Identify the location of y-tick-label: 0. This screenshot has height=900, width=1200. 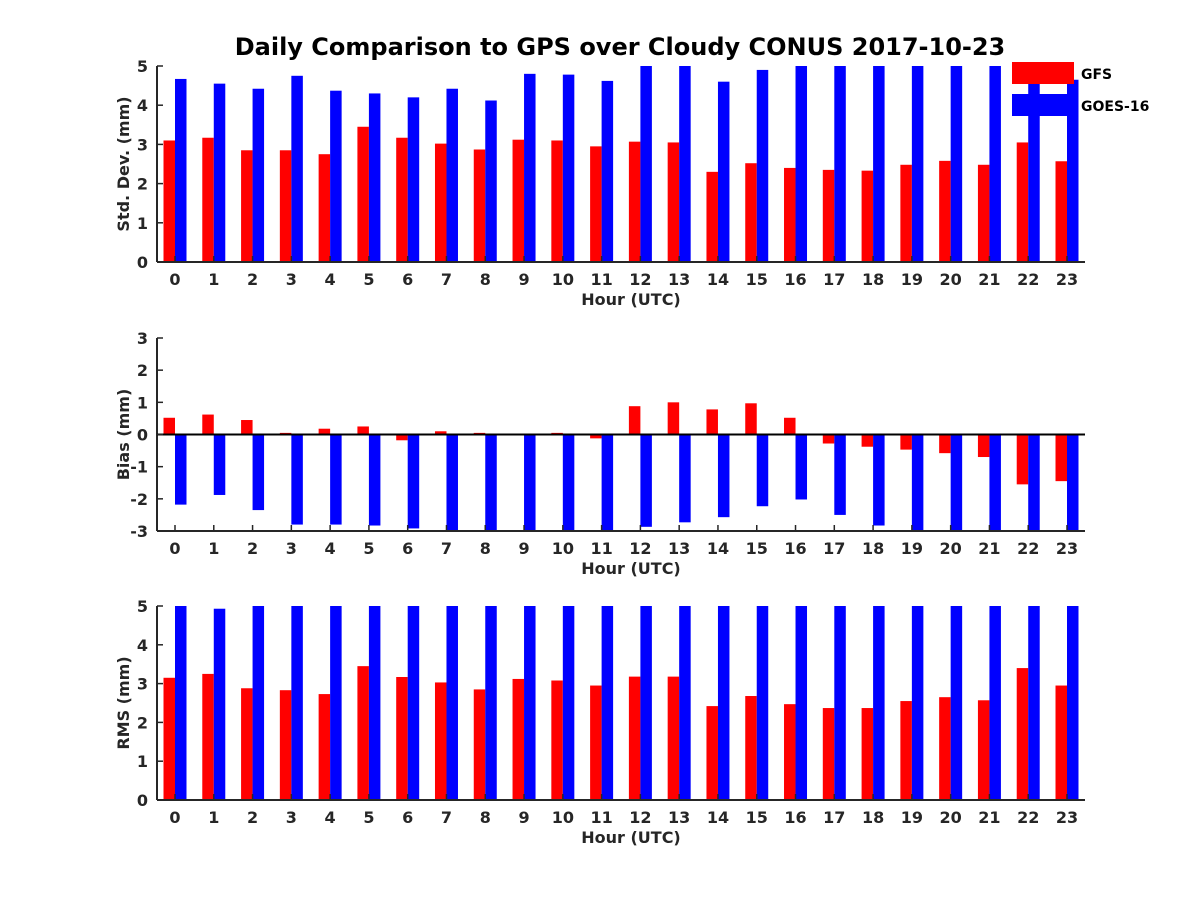
(142, 435).